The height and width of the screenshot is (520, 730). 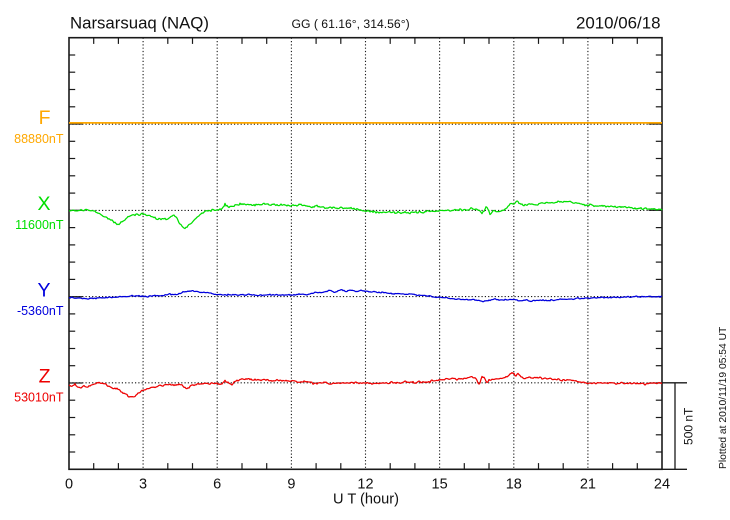 What do you see at coordinates (440, 484) in the screenshot?
I see `svg-text: 15` at bounding box center [440, 484].